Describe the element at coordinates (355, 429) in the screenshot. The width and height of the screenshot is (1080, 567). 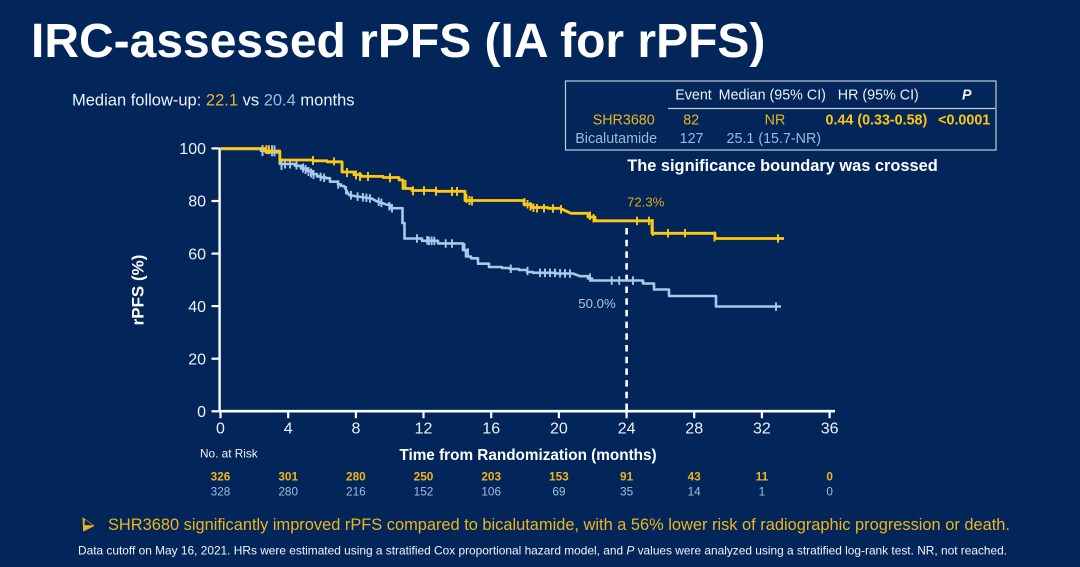
I see `svg-text: 8` at that location.